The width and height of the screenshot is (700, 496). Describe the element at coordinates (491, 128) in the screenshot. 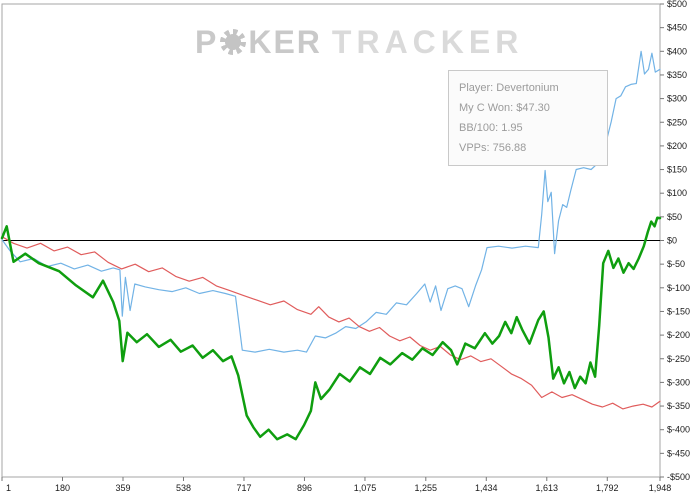

I see `stat-bb-per-100: BB/100: 1.95` at that location.